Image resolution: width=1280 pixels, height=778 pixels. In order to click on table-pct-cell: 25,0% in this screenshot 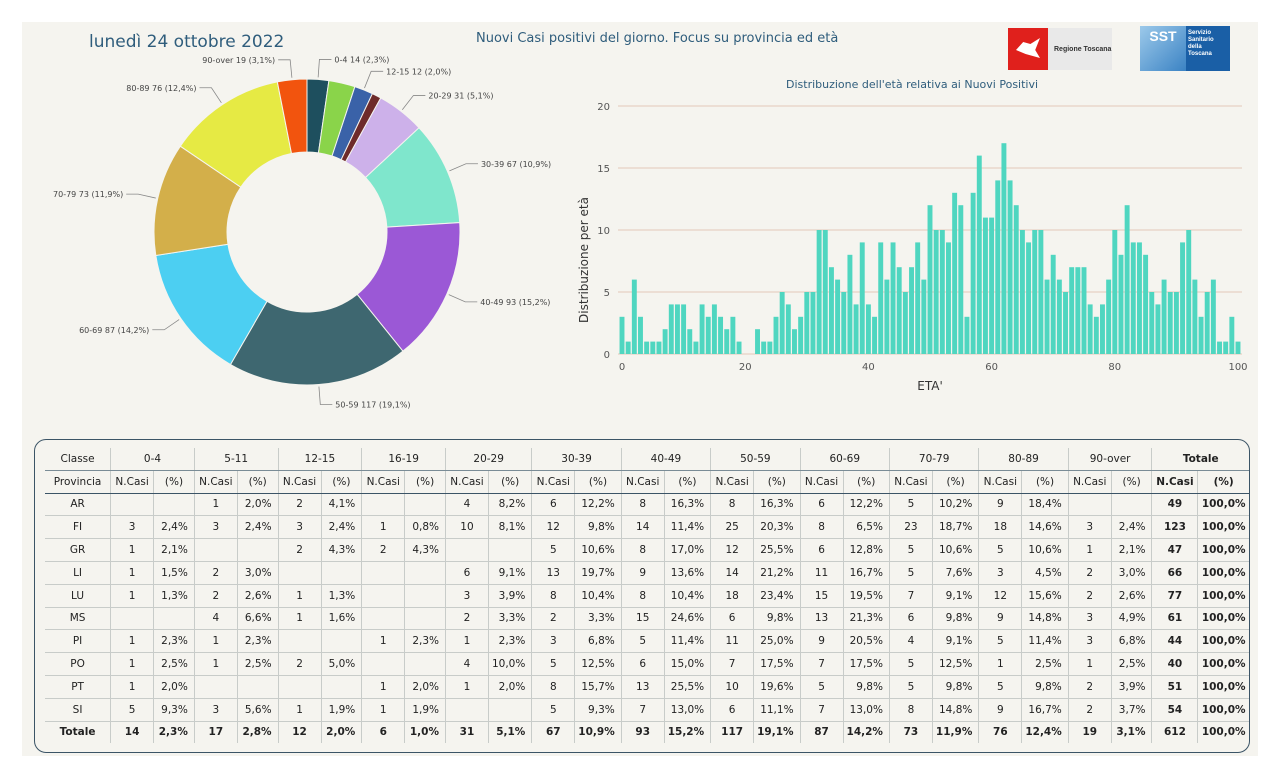, I will do `click(777, 641)`.